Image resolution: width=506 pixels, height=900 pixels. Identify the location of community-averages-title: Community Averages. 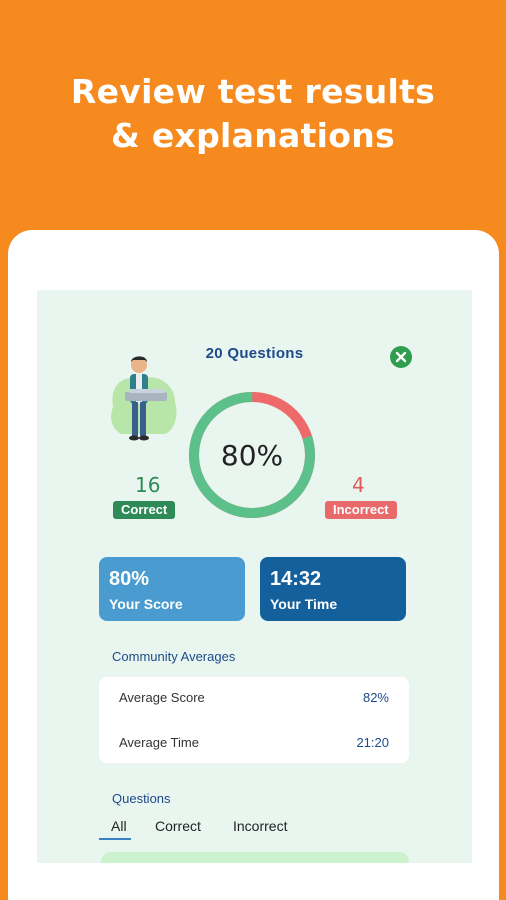
(174, 656).